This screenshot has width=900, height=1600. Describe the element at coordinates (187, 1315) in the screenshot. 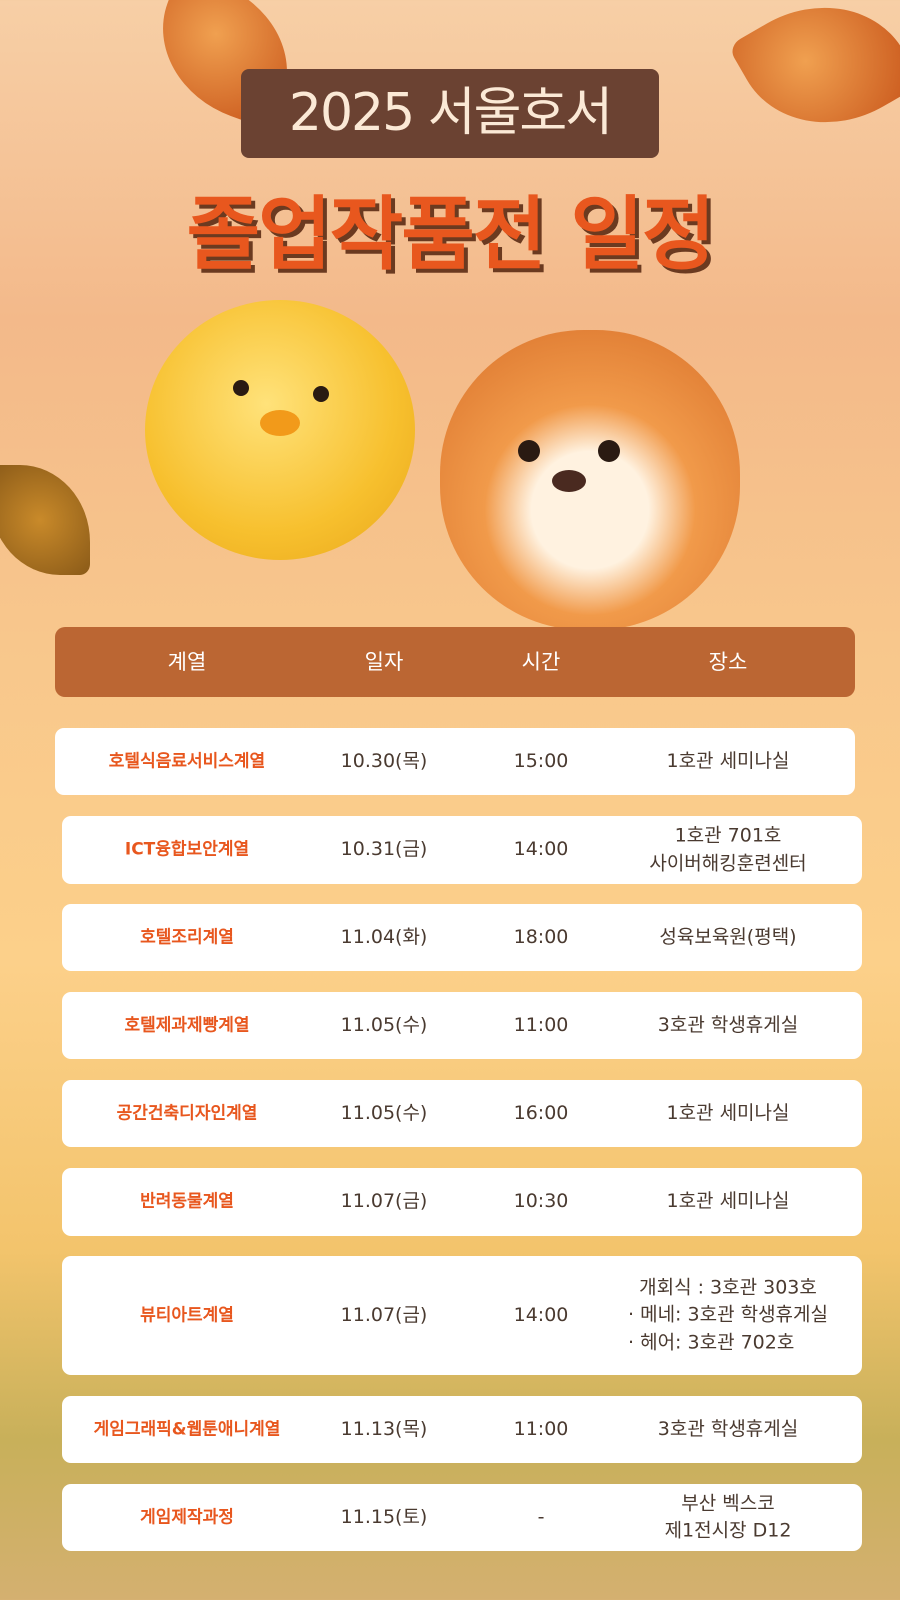

I see `dept-cell: 뷰티아트계열` at that location.